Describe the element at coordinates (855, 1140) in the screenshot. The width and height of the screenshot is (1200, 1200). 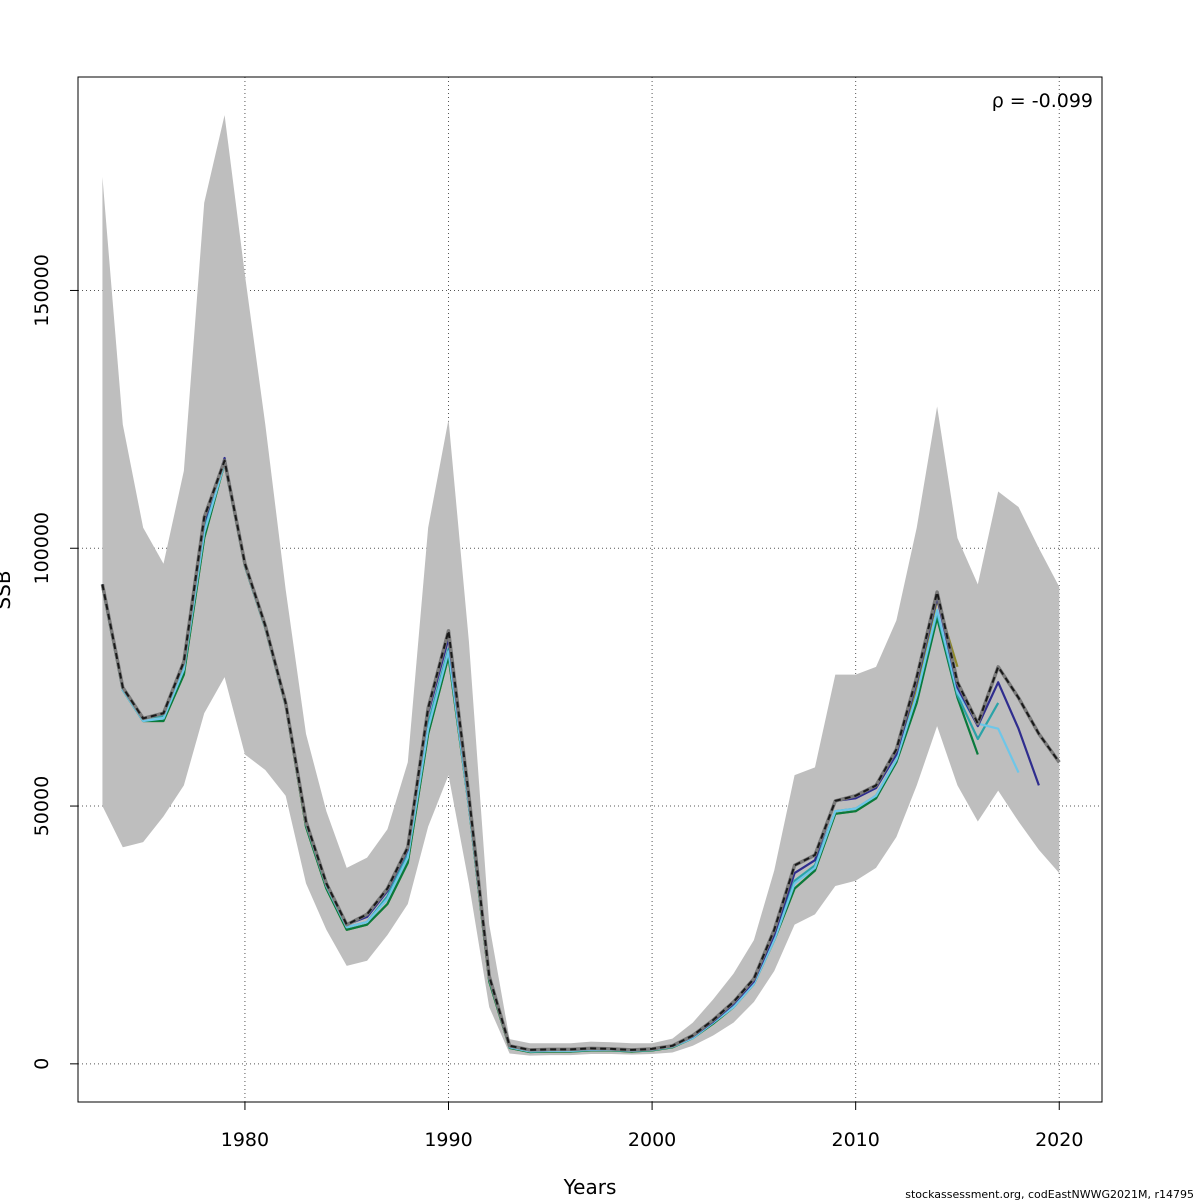
I see `x-tick-label: 2010` at that location.